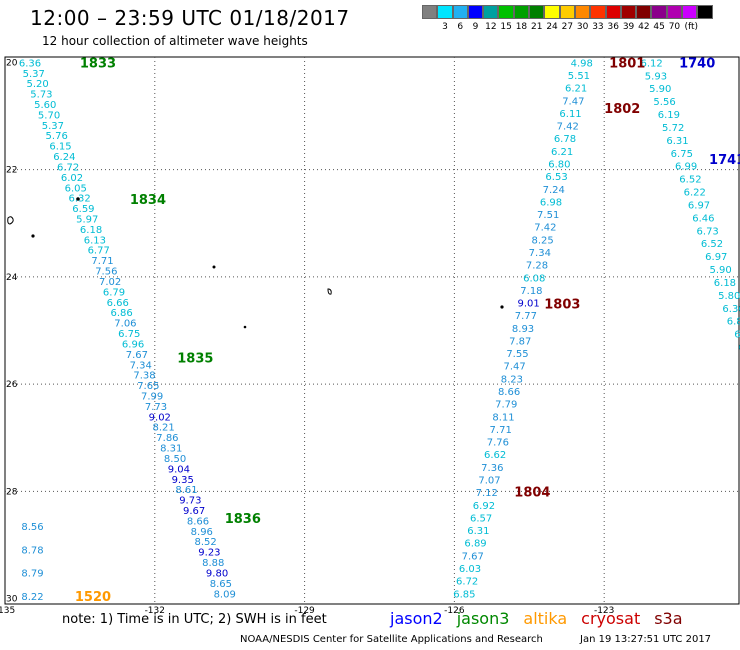  Describe the element at coordinates (12, 492) in the screenshot. I see `y-tick-label: 28` at that location.